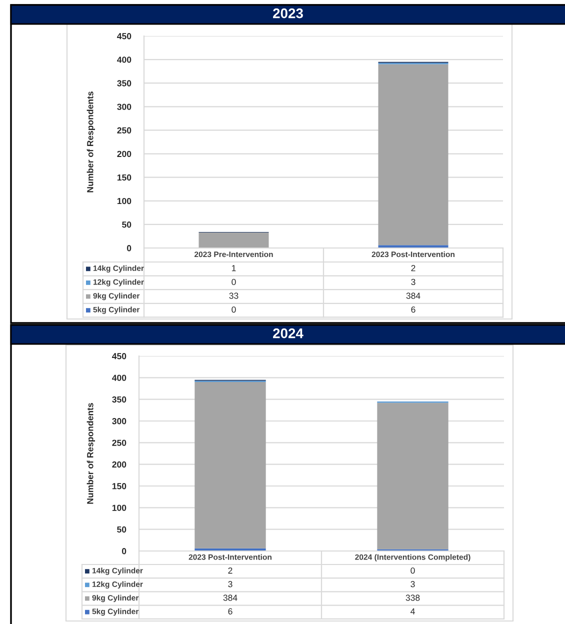 The height and width of the screenshot is (624, 565). What do you see at coordinates (233, 295) in the screenshot?
I see `data-label: 33` at bounding box center [233, 295].